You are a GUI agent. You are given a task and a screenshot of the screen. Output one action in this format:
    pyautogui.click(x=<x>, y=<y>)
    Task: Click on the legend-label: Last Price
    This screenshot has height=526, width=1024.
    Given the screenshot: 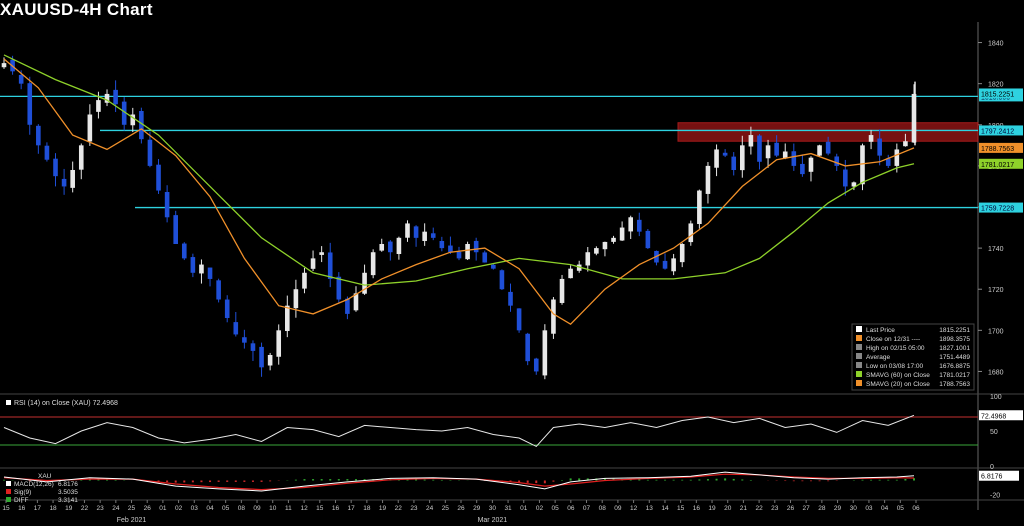 What is the action you would take?
    pyautogui.click(x=880, y=330)
    